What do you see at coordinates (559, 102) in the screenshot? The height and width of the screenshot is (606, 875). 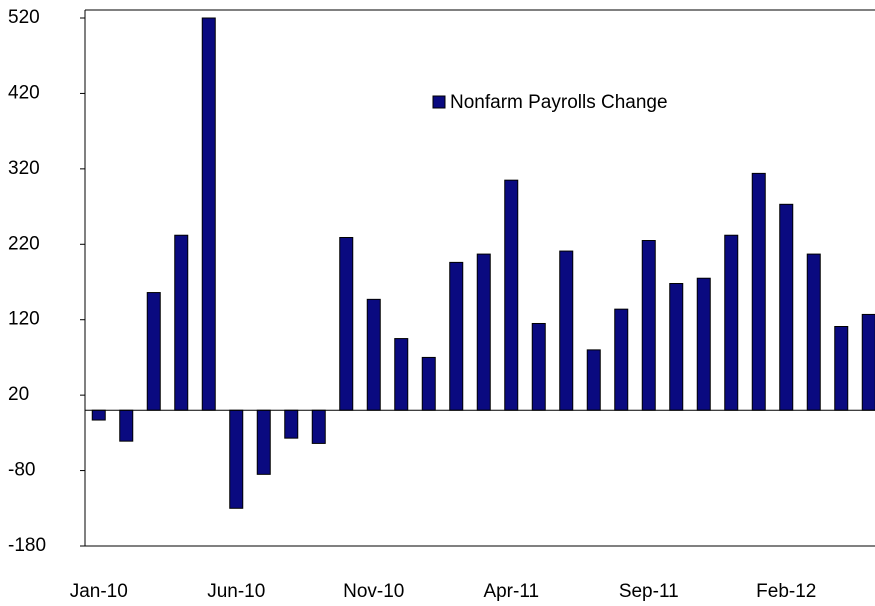 I see `legend-label: Nonfarm Payrolls Change` at bounding box center [559, 102].